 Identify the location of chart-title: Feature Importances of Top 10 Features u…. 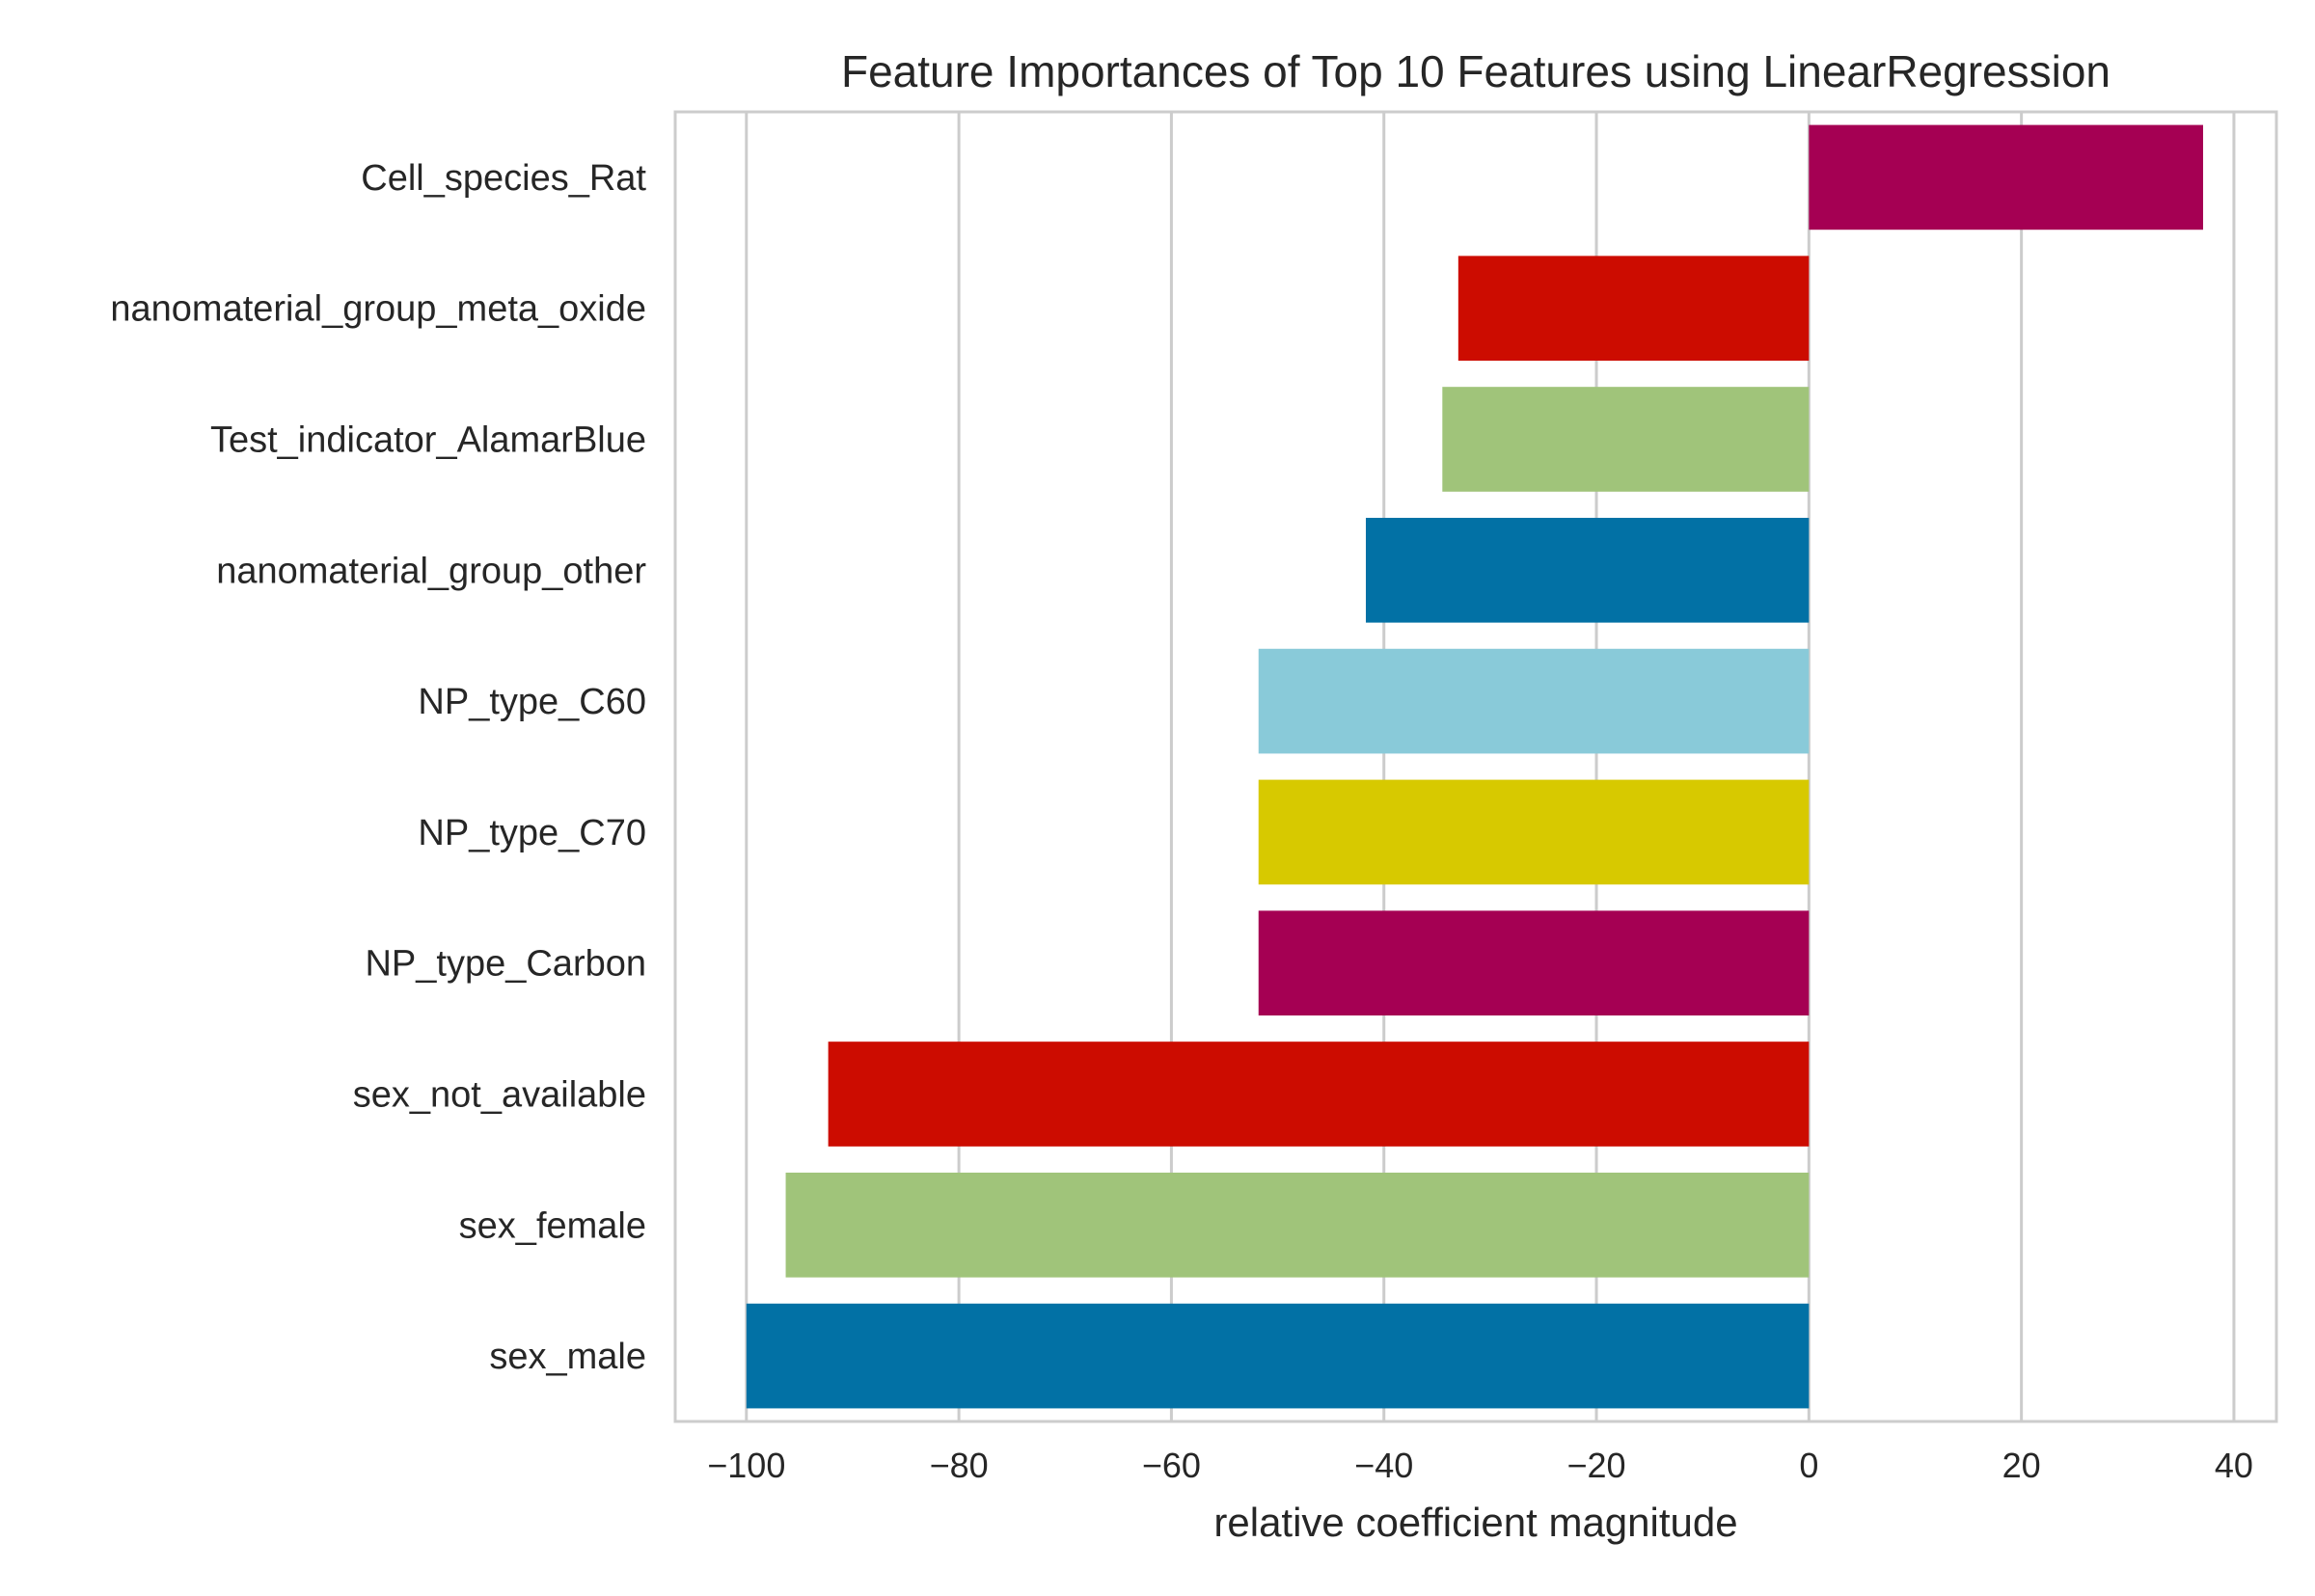
(1476, 71).